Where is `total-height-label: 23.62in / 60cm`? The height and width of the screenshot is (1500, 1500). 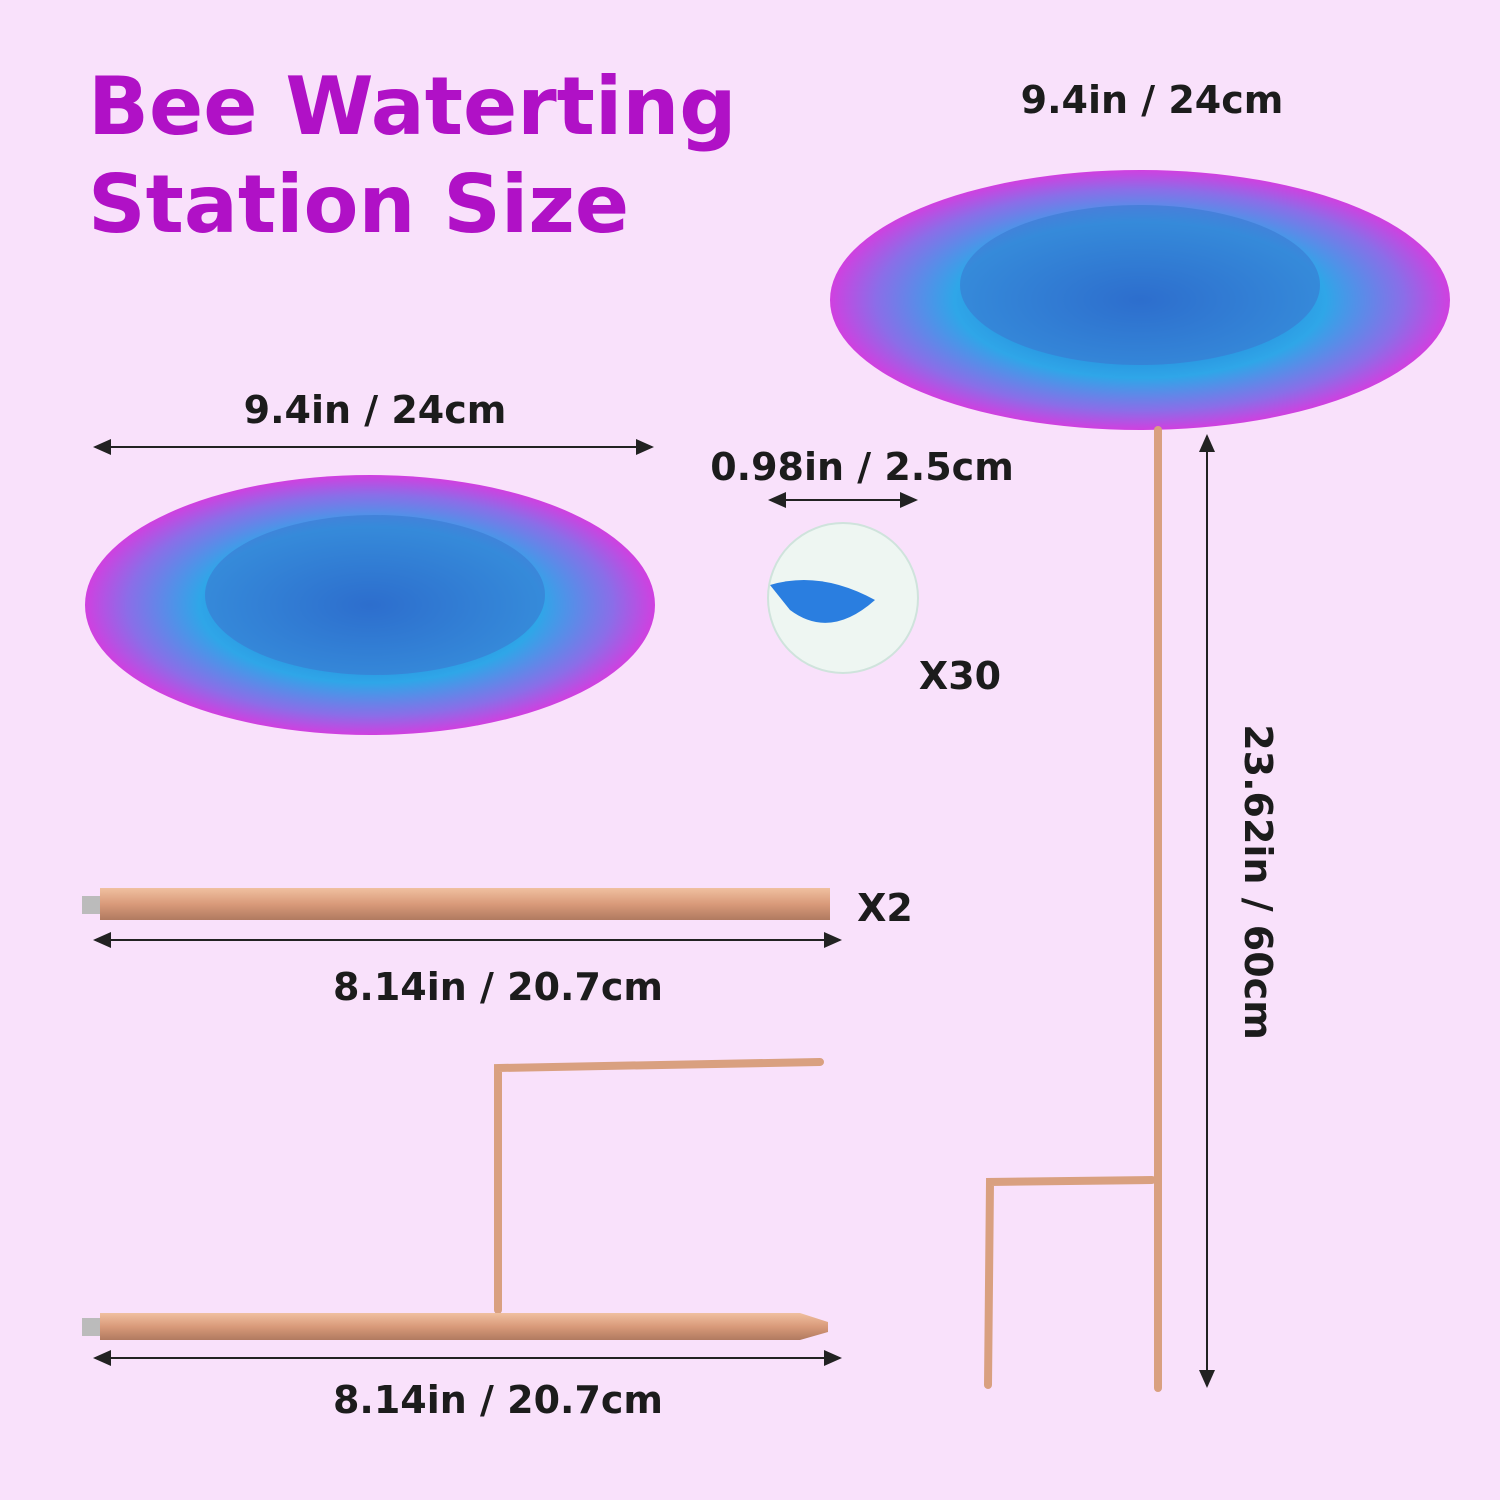 total-height-label: 23.62in / 60cm is located at coordinates (1258, 882).